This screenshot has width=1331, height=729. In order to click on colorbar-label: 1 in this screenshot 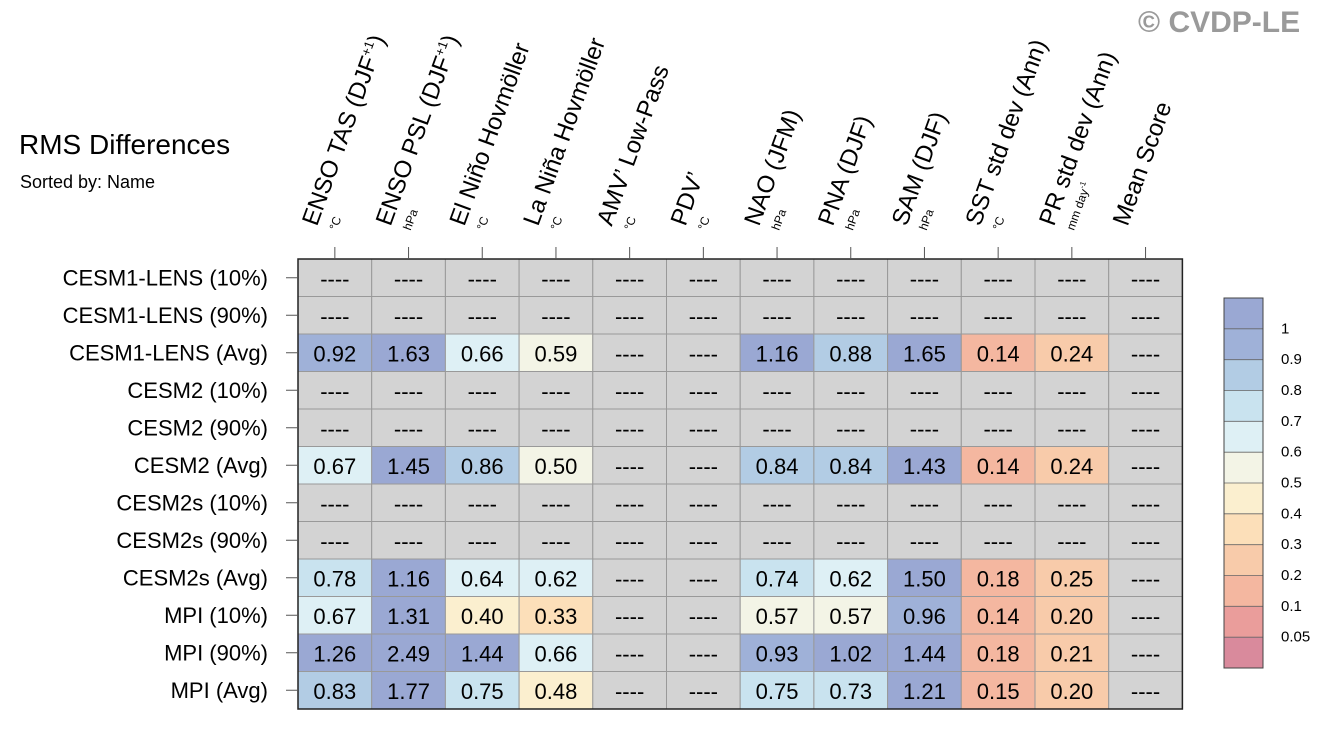, I will do `click(1285, 328)`.